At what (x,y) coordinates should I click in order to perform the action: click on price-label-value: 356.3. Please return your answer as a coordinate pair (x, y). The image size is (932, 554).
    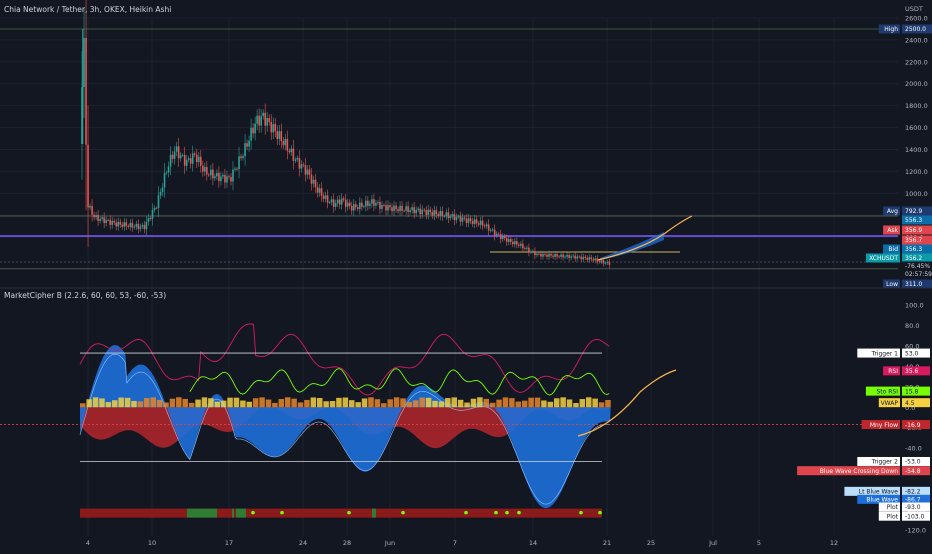
    Looking at the image, I should click on (913, 249).